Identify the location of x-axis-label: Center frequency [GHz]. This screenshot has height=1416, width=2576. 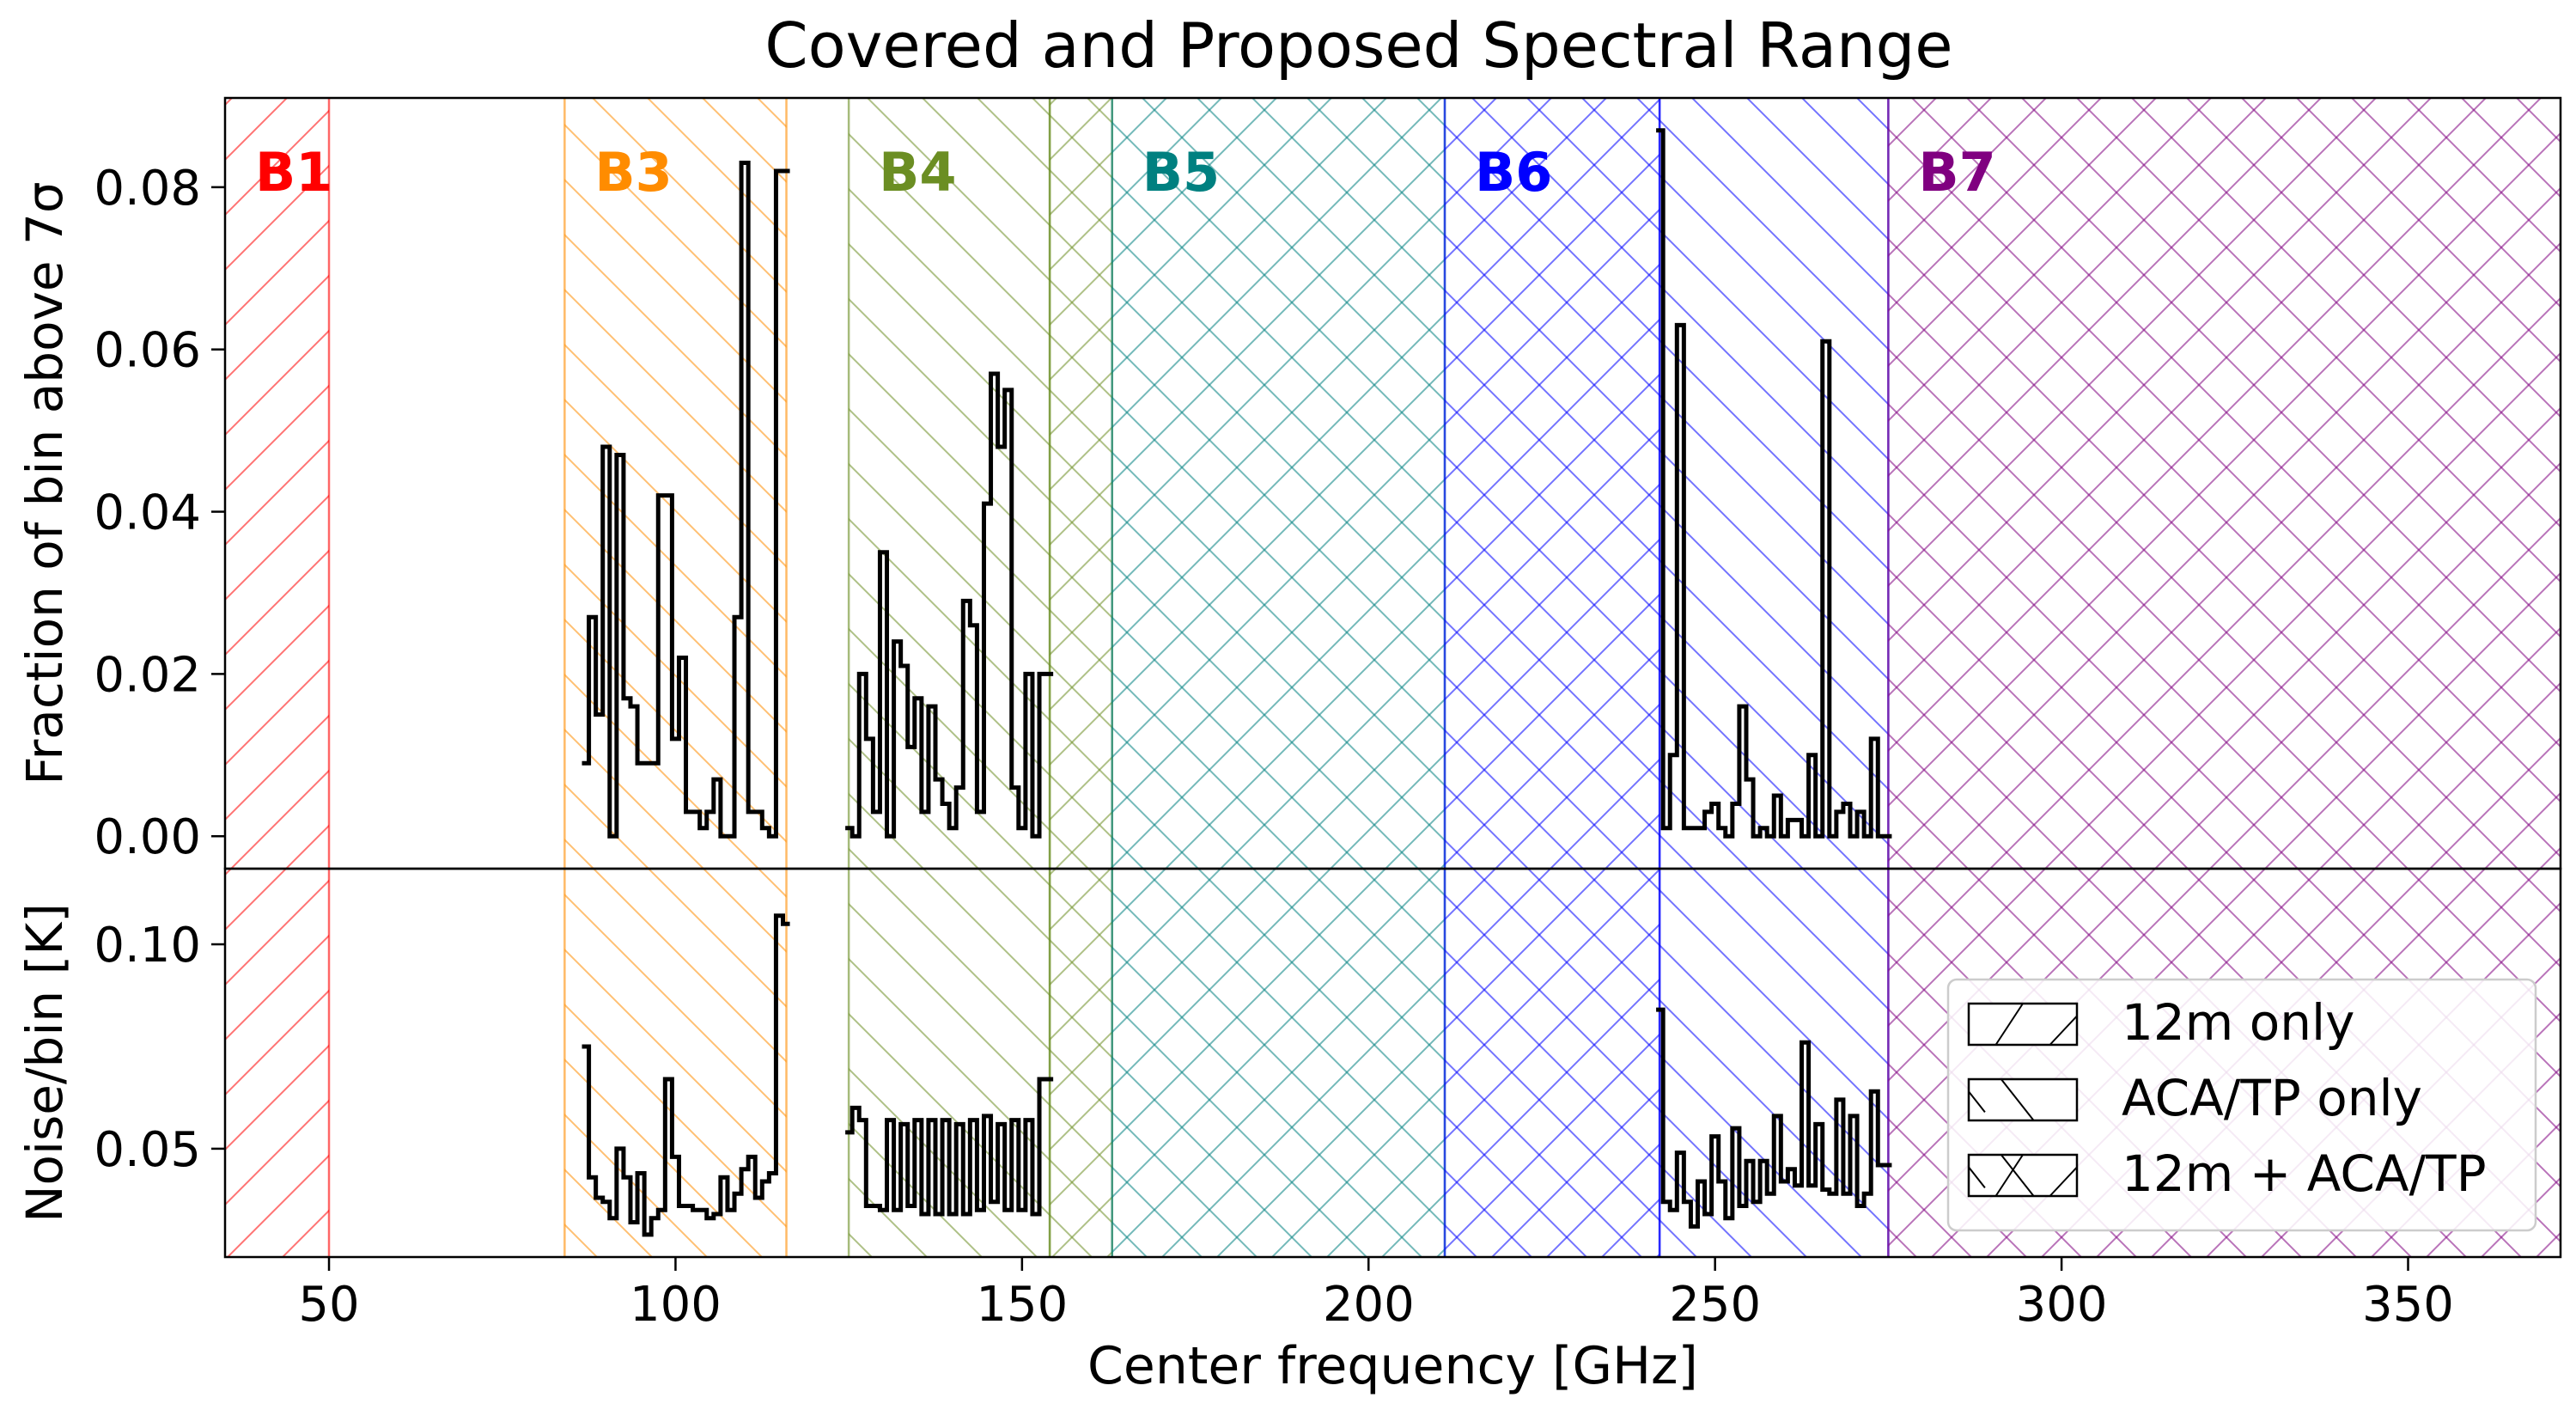
(1392, 1366).